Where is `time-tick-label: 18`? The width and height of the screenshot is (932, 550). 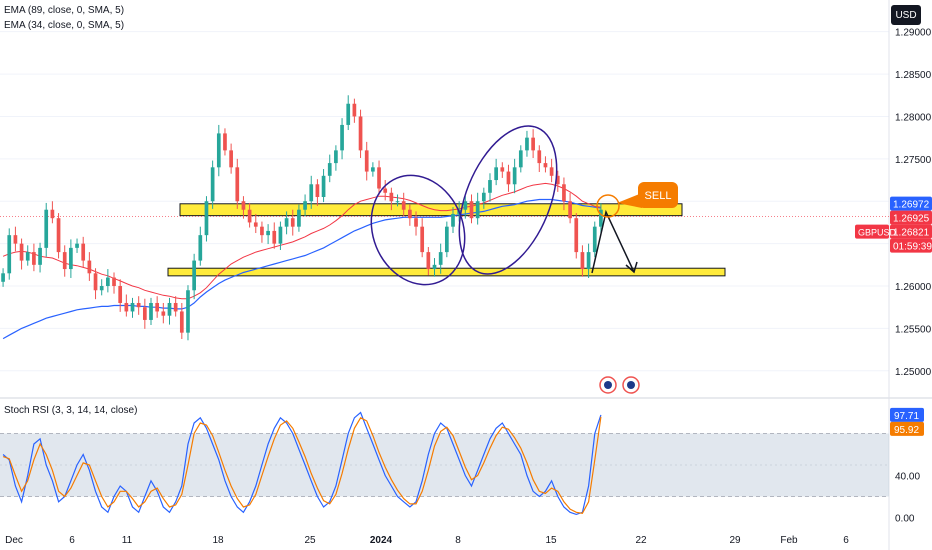 time-tick-label: 18 is located at coordinates (218, 540).